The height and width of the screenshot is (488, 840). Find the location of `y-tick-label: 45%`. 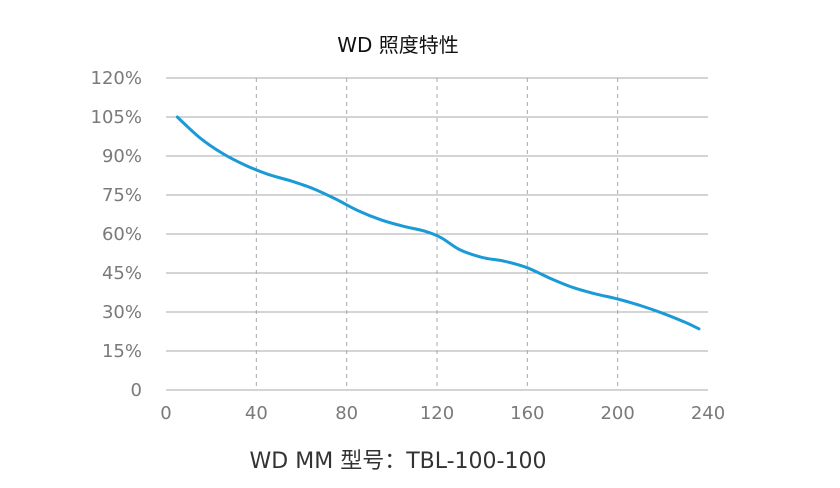

y-tick-label: 45% is located at coordinates (122, 273).